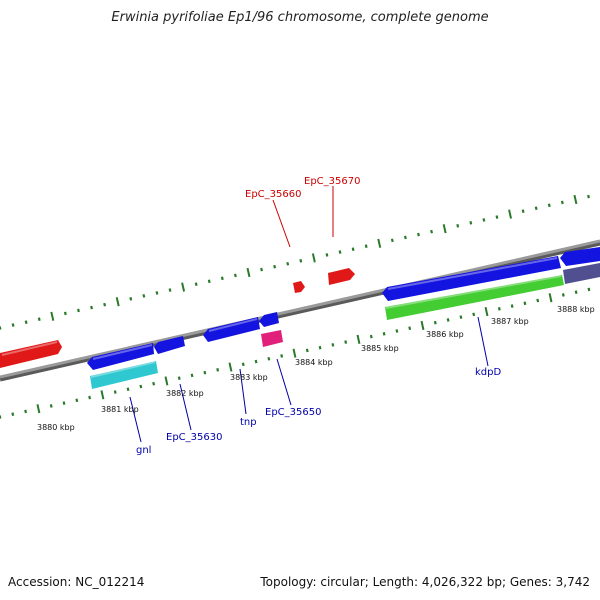 This screenshot has width=600, height=600. I want to click on gene-label-reverse: EpC_35650, so click(293, 412).